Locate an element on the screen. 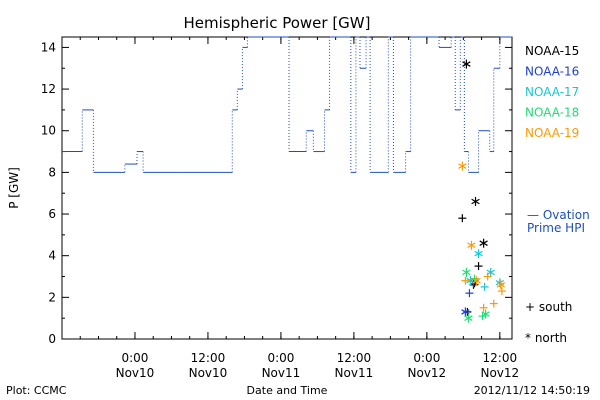 This screenshot has height=400, width=600. ovation-legend-line1: — Ovation is located at coordinates (558, 215).